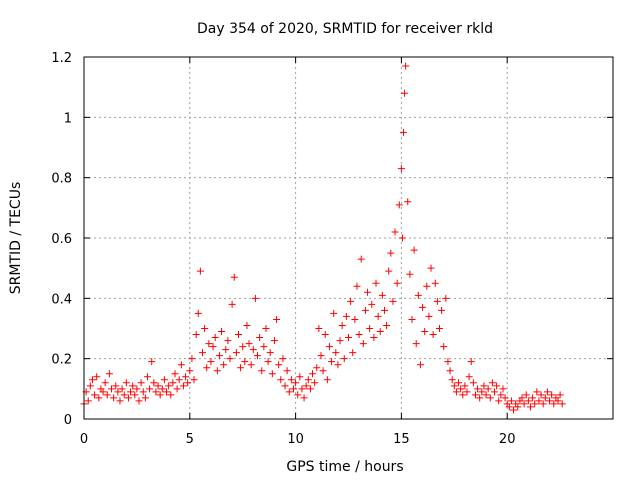 The image size is (640, 480). I want to click on x-tick-label: 20, so click(507, 439).